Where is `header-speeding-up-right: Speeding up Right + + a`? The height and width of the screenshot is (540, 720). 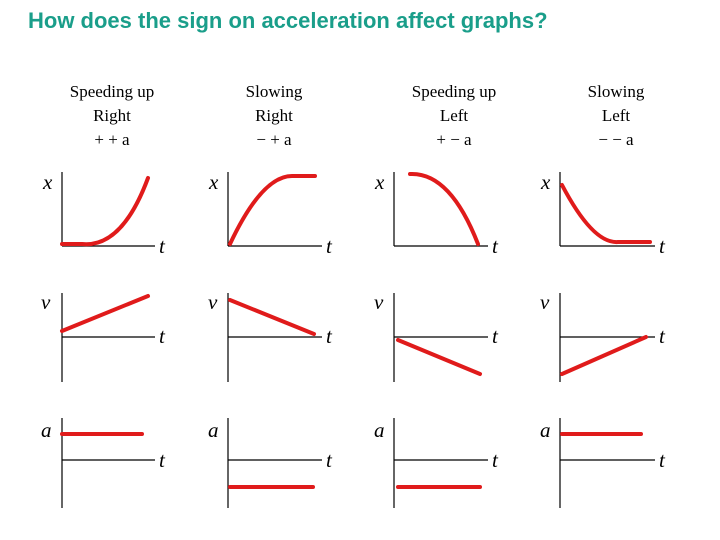 header-speeding-up-right: Speeding up Right + + a is located at coordinates (112, 116).